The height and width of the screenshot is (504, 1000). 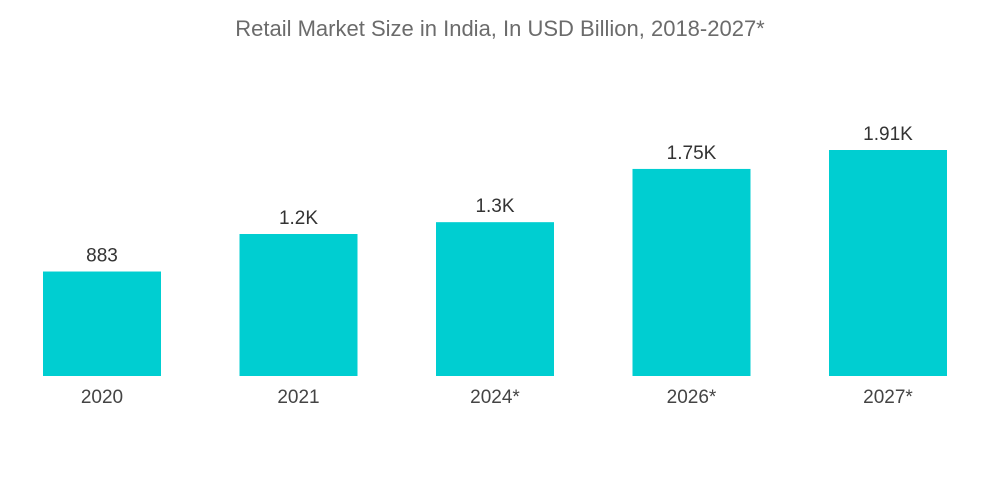 I want to click on bar-2021, so click(x=298, y=305).